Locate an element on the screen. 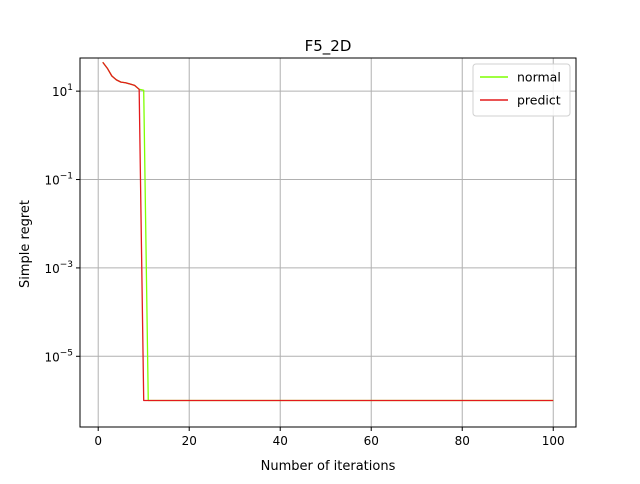 The width and height of the screenshot is (640, 484). legend: normal predict is located at coordinates (521, 90).